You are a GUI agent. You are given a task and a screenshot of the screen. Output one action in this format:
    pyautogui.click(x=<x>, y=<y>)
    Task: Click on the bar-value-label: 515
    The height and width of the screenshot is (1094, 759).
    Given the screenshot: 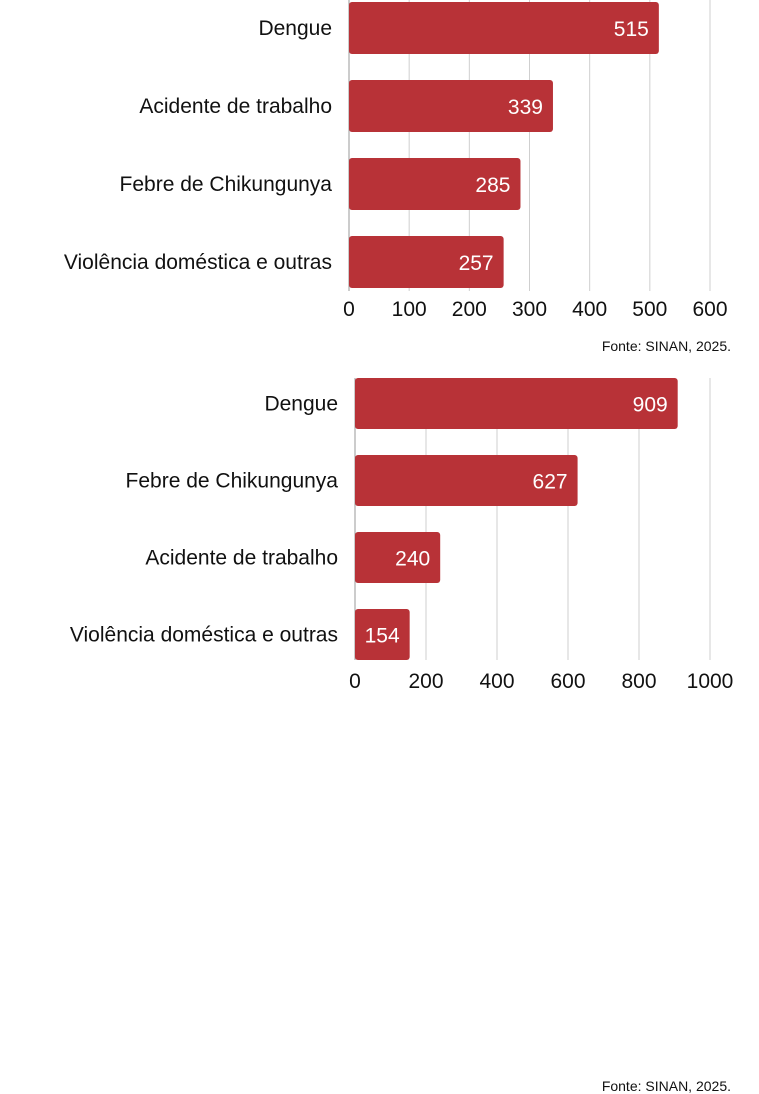 What is the action you would take?
    pyautogui.click(x=631, y=29)
    